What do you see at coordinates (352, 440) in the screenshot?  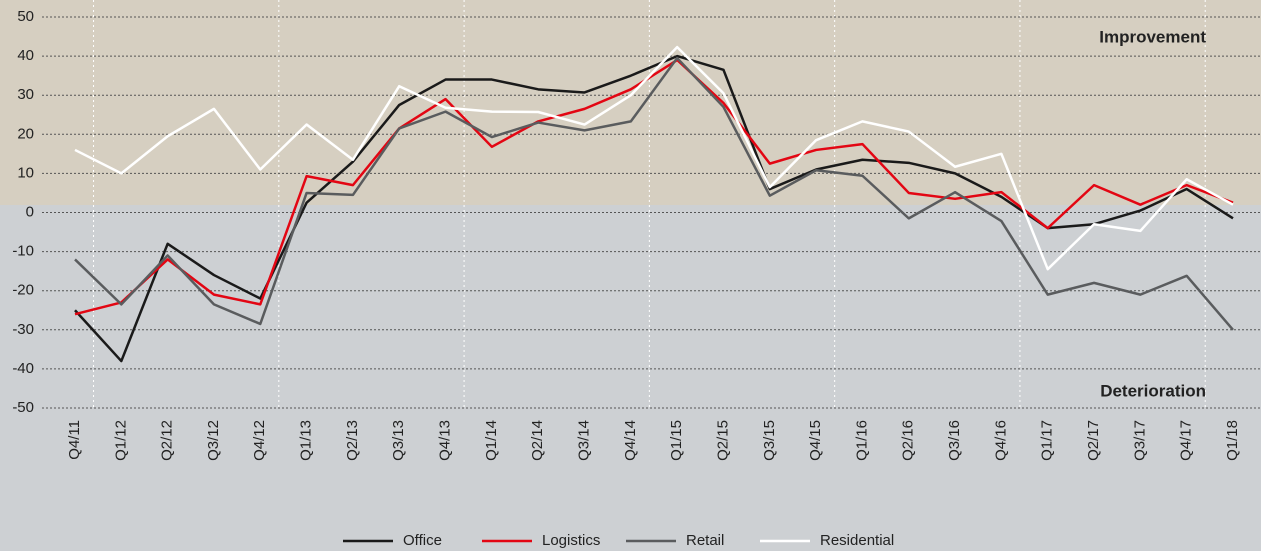 I see `x-tick-label: Q2/13` at bounding box center [352, 440].